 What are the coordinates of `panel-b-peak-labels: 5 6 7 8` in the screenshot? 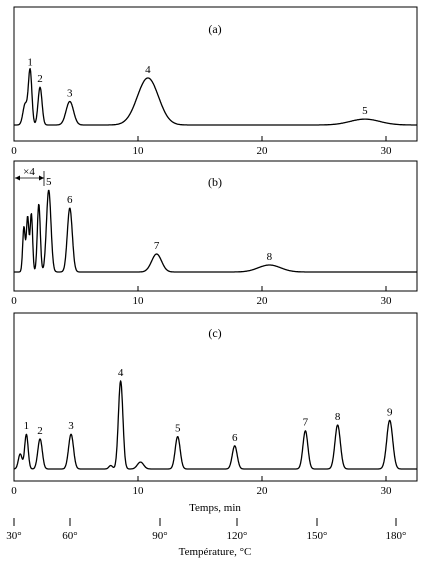 It's located at (159, 219).